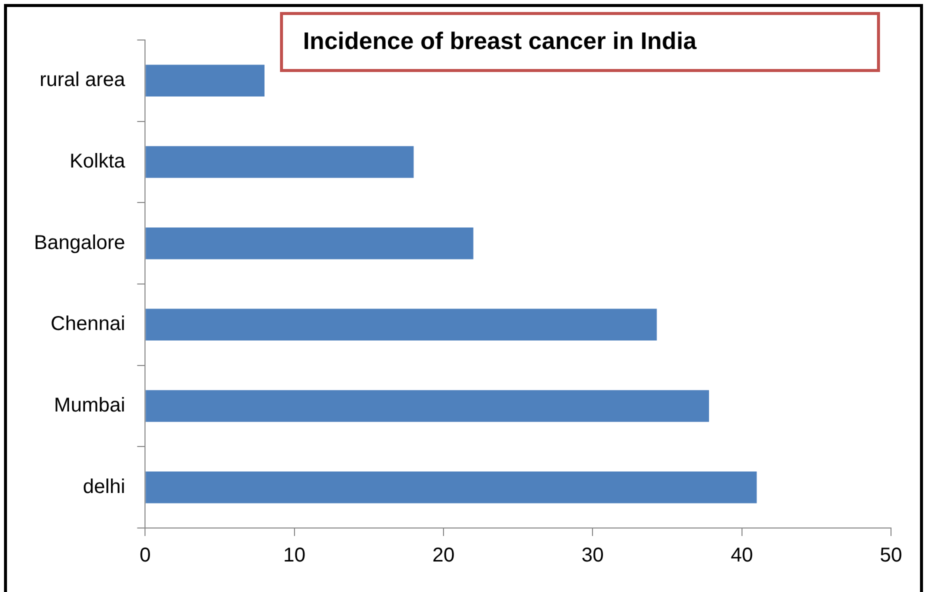 The height and width of the screenshot is (592, 925). I want to click on x-tick-label: 30, so click(593, 555).